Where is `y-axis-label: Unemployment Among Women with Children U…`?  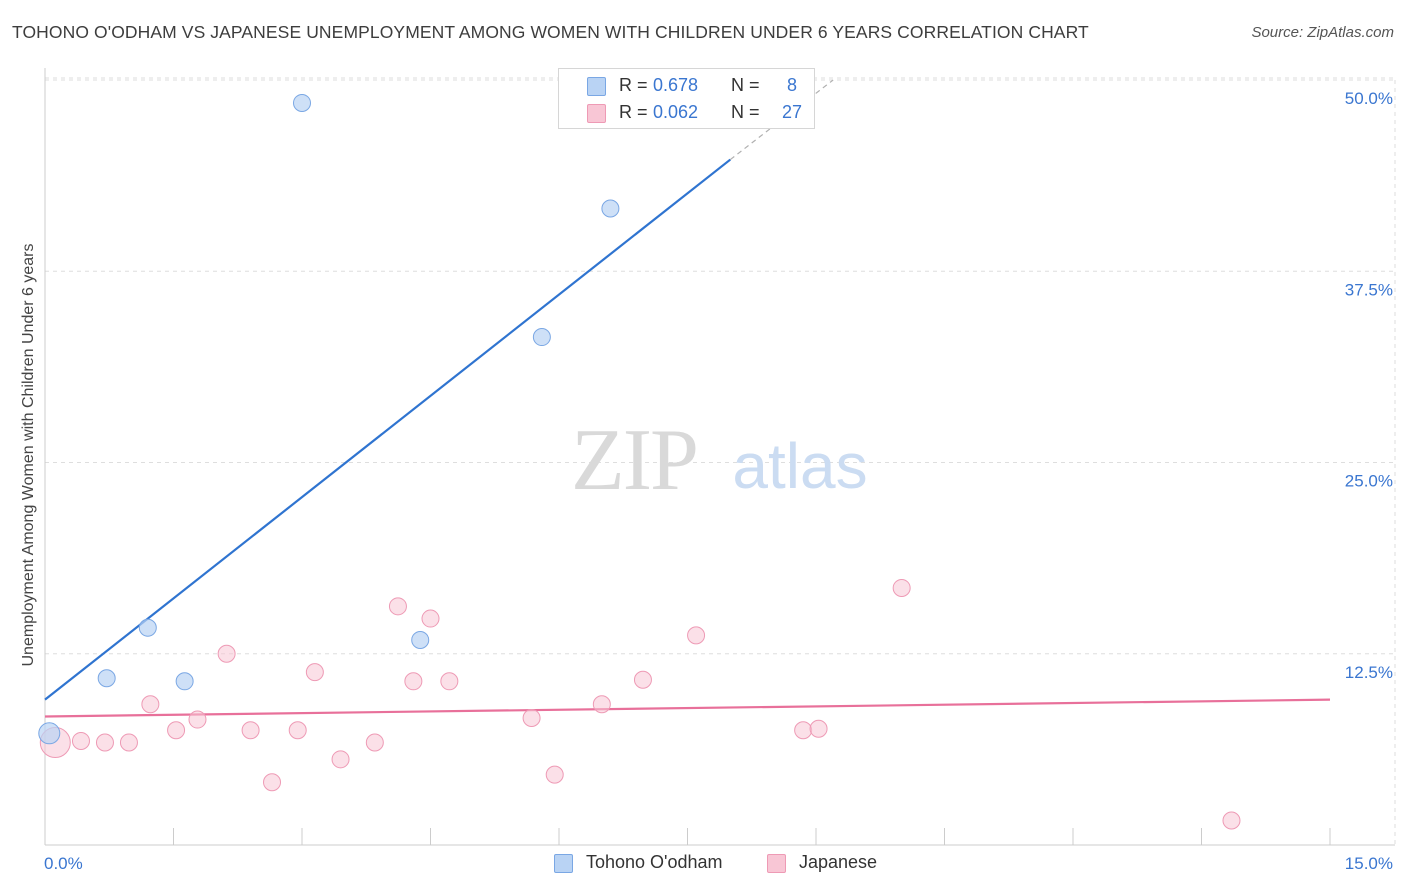
y-axis-label: Unemployment Among Women with Children U… is located at coordinates (28, 455).